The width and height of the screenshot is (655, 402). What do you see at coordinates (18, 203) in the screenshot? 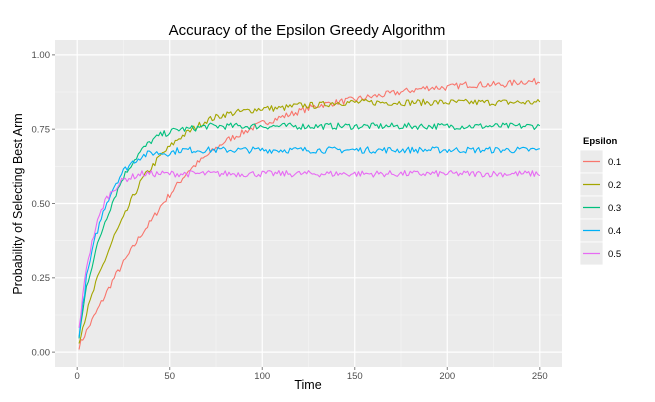
I see `y-axis-title: Probability of Selecting Best Arm` at bounding box center [18, 203].